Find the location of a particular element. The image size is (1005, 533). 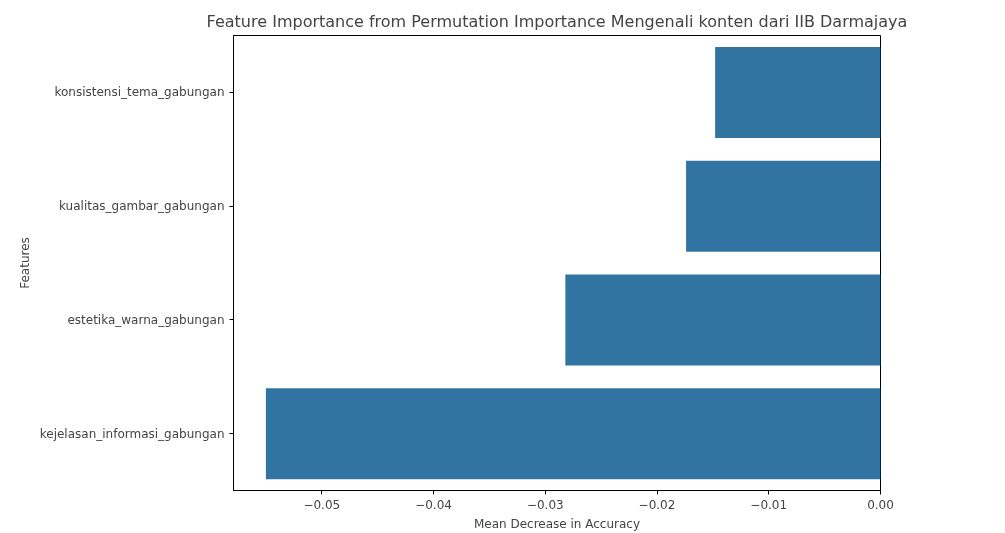

y-tick-label: estetika_warna_gabungan is located at coordinates (146, 319).